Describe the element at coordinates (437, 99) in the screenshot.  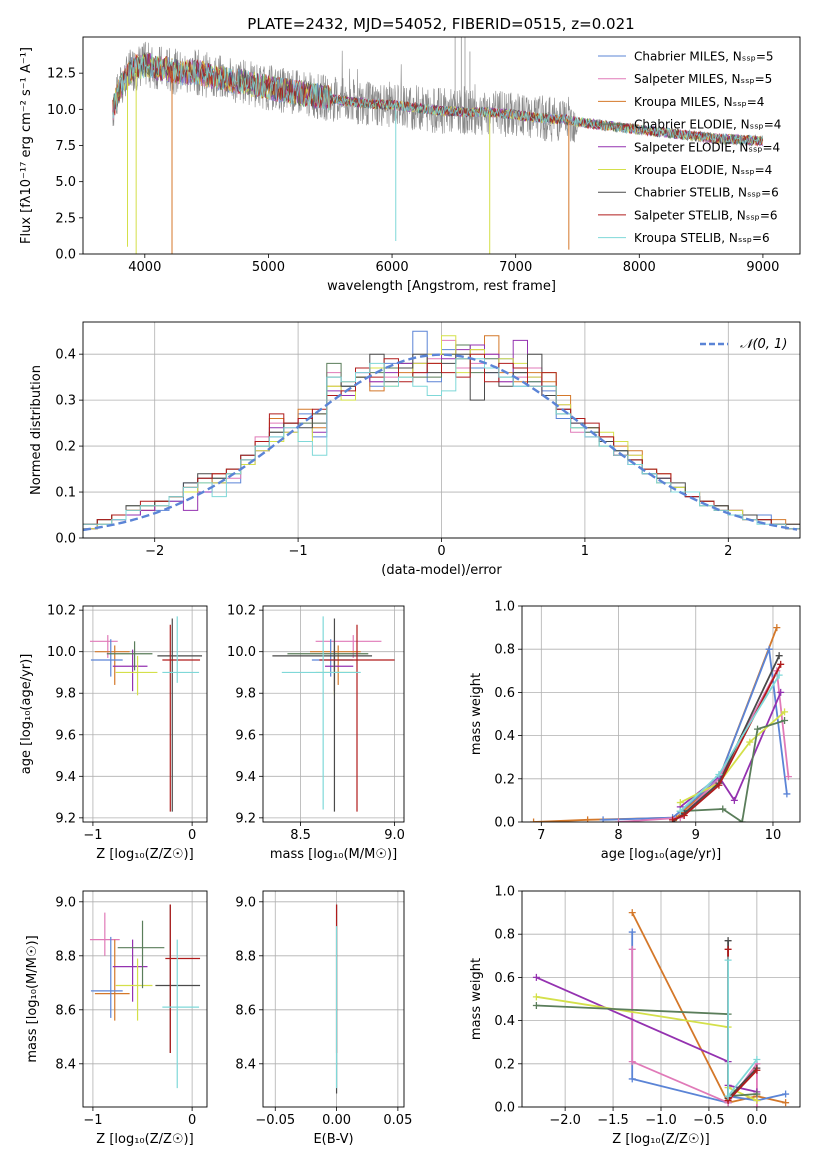
I see `spectrum-model-line` at that location.